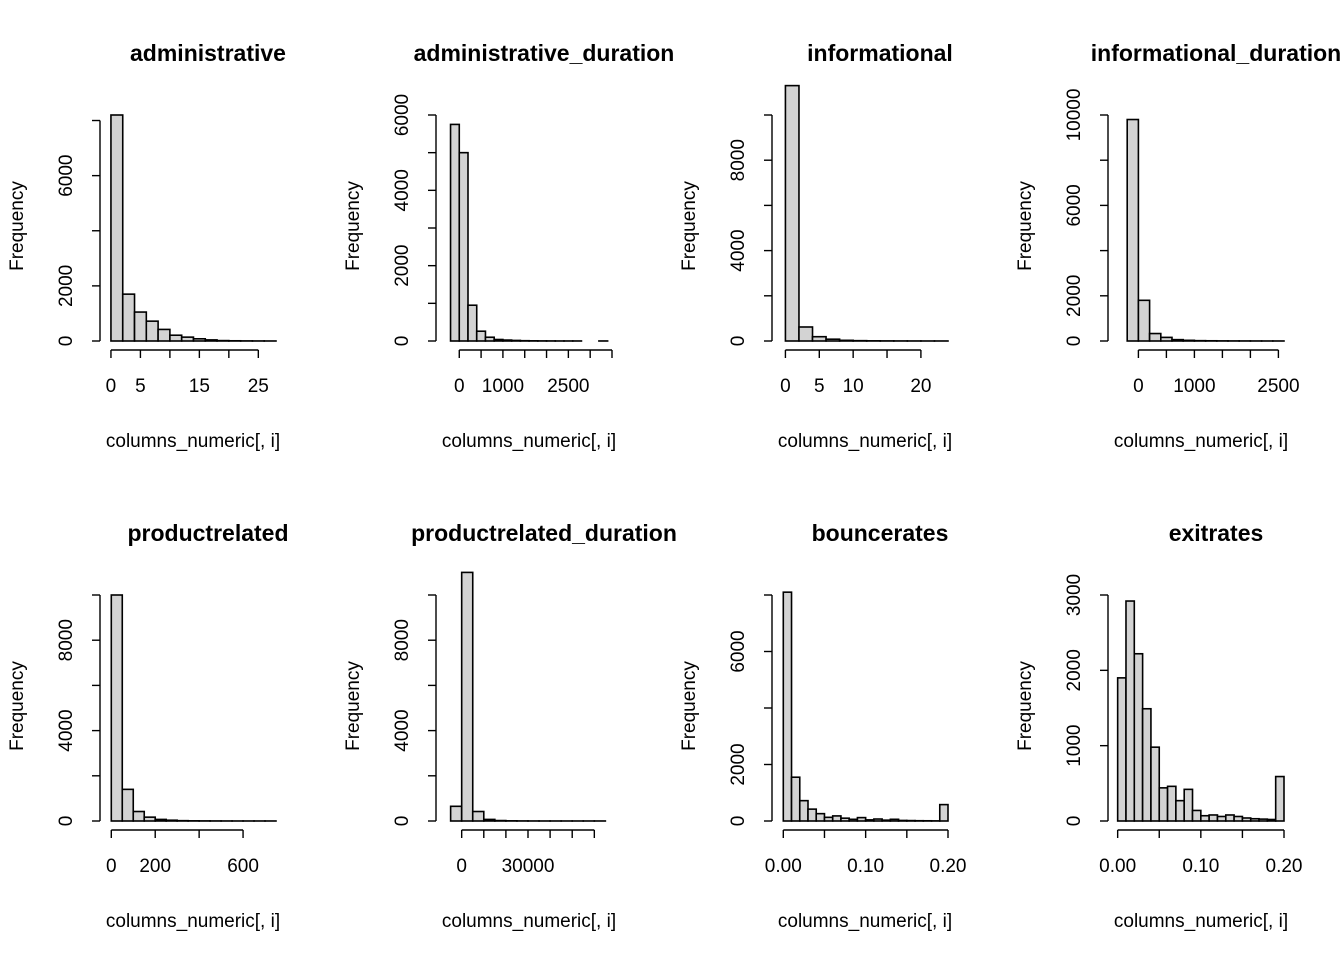  What do you see at coordinates (258, 386) in the screenshot?
I see `x-tick-label: 25` at bounding box center [258, 386].